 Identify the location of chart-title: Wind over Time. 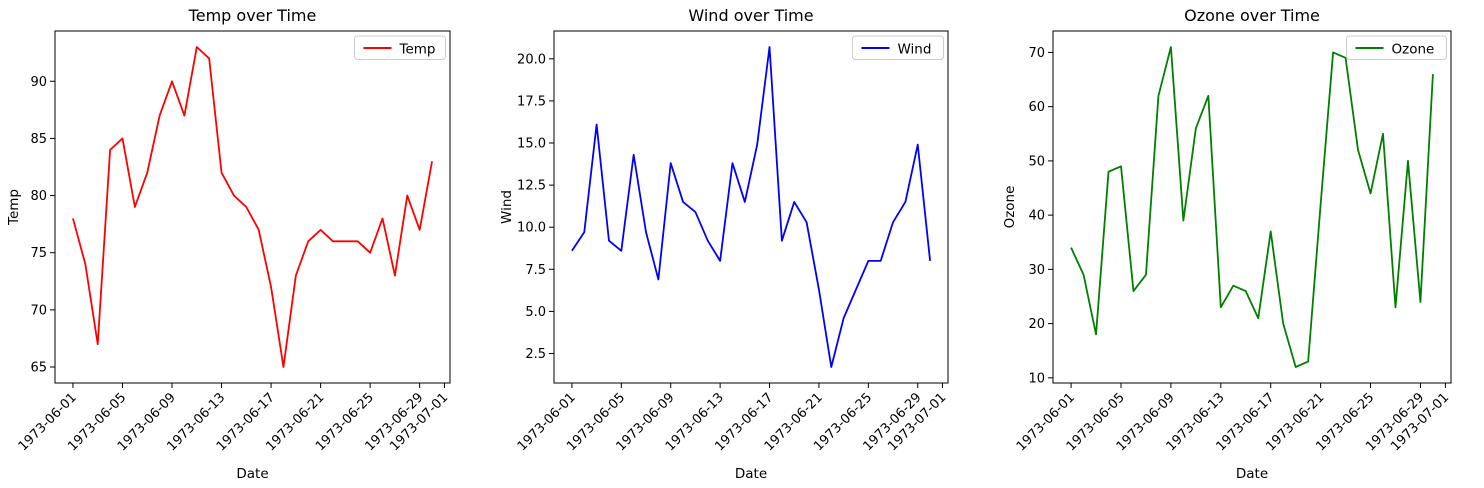
(750, 15).